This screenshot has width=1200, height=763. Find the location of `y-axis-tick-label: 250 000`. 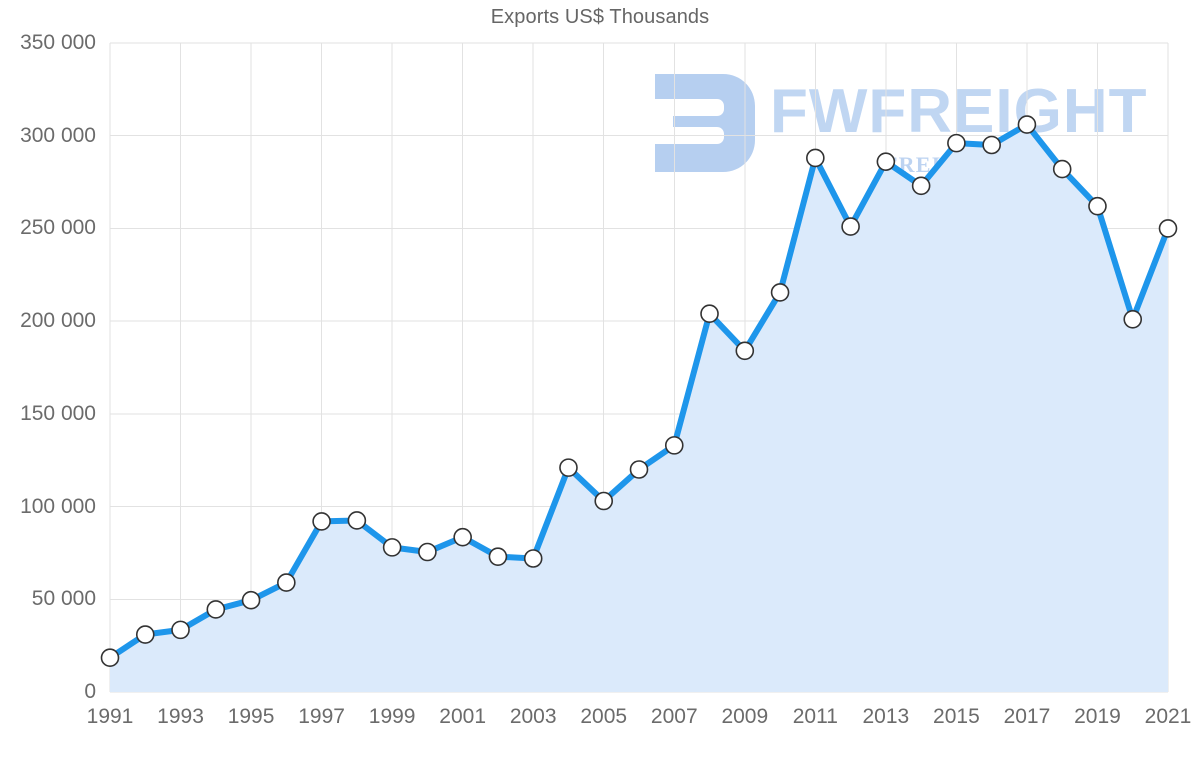

y-axis-tick-label: 250 000 is located at coordinates (58, 228).